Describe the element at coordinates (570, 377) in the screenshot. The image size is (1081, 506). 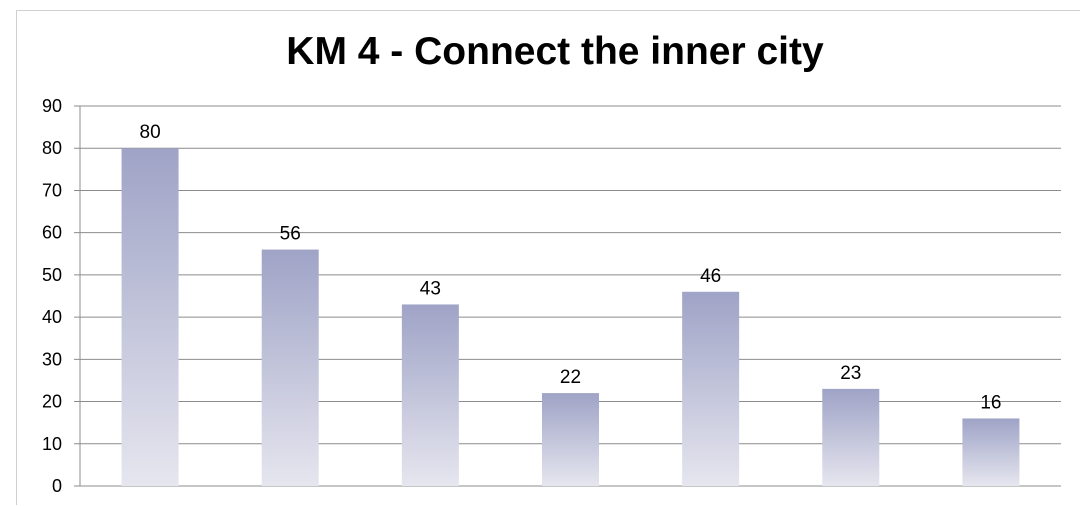
I see `data-label: 22` at that location.